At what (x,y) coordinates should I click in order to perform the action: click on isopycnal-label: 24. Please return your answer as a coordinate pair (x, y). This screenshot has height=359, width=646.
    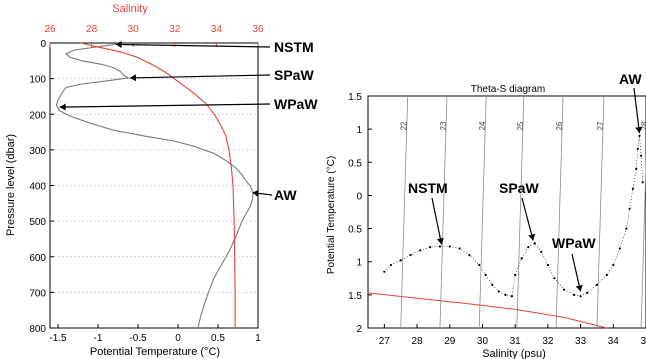
    Looking at the image, I should click on (482, 125).